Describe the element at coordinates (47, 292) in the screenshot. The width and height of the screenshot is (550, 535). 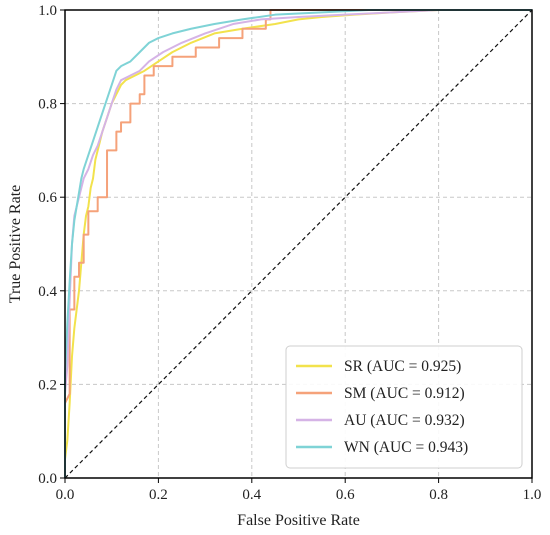
I see `y-tick-label: 0.4` at that location.